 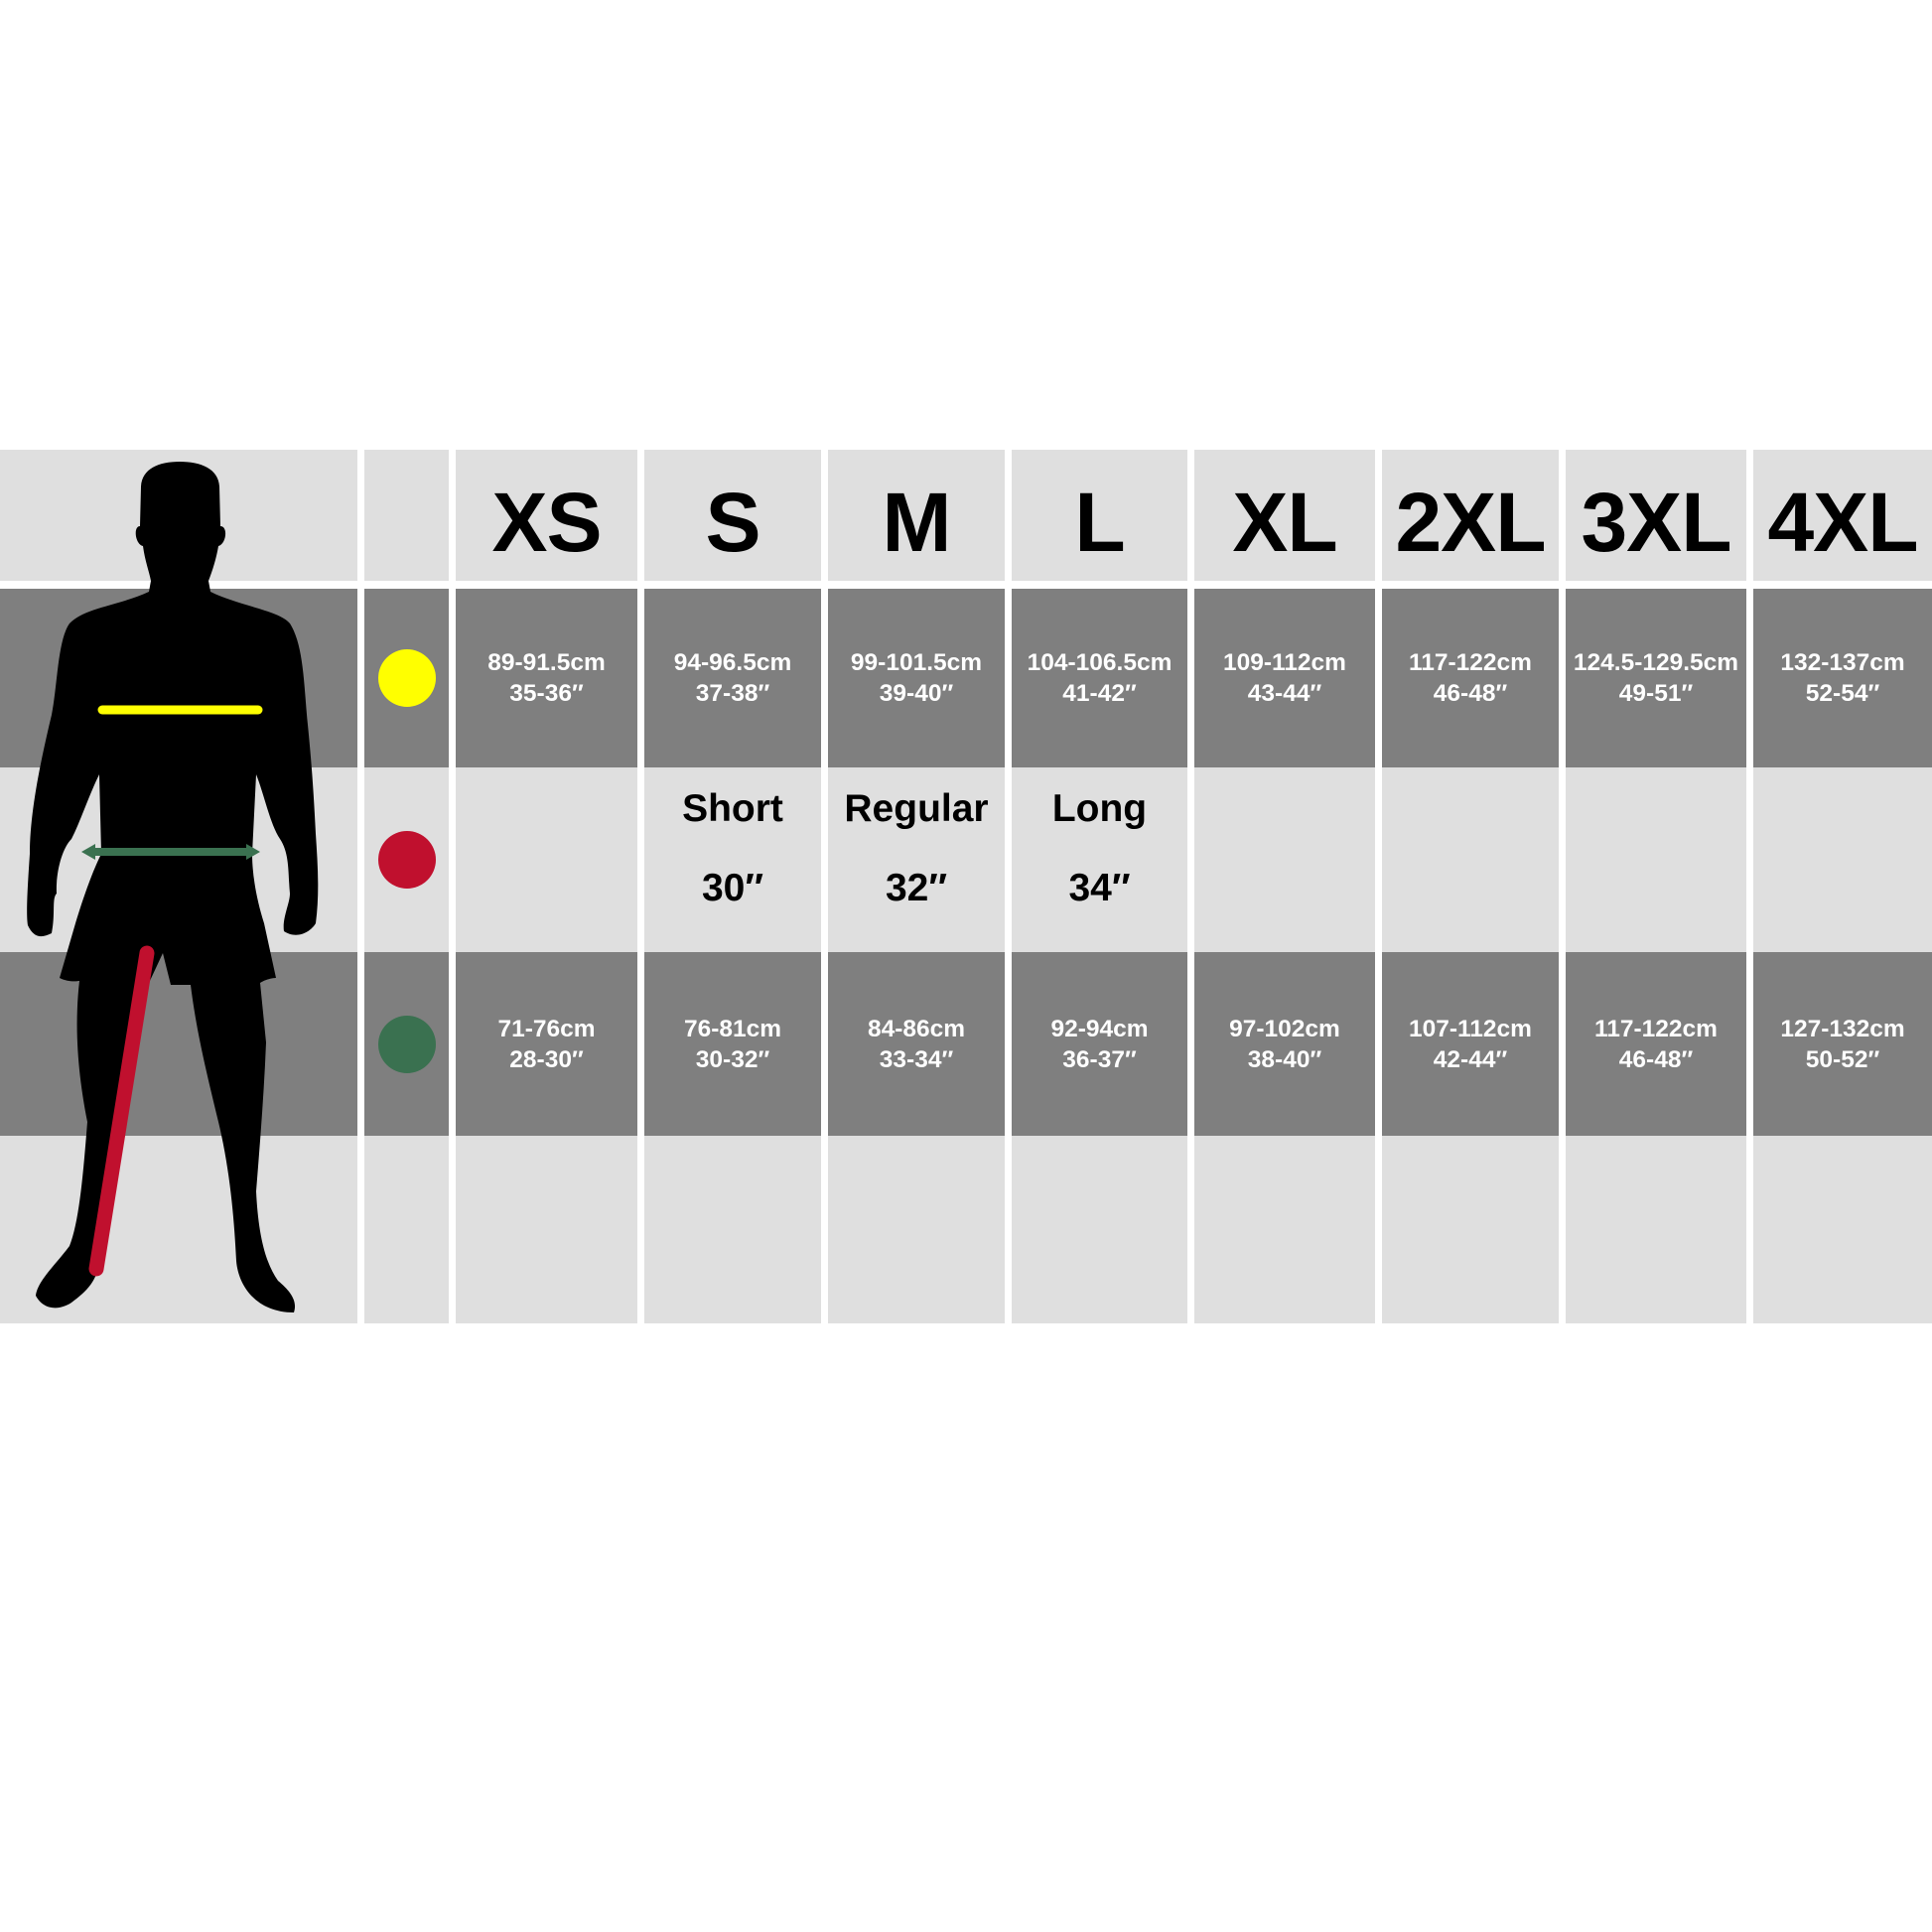 What do you see at coordinates (1284, 678) in the screenshot?
I see `chest-cell-xl: 109-112cm 43-44″` at bounding box center [1284, 678].